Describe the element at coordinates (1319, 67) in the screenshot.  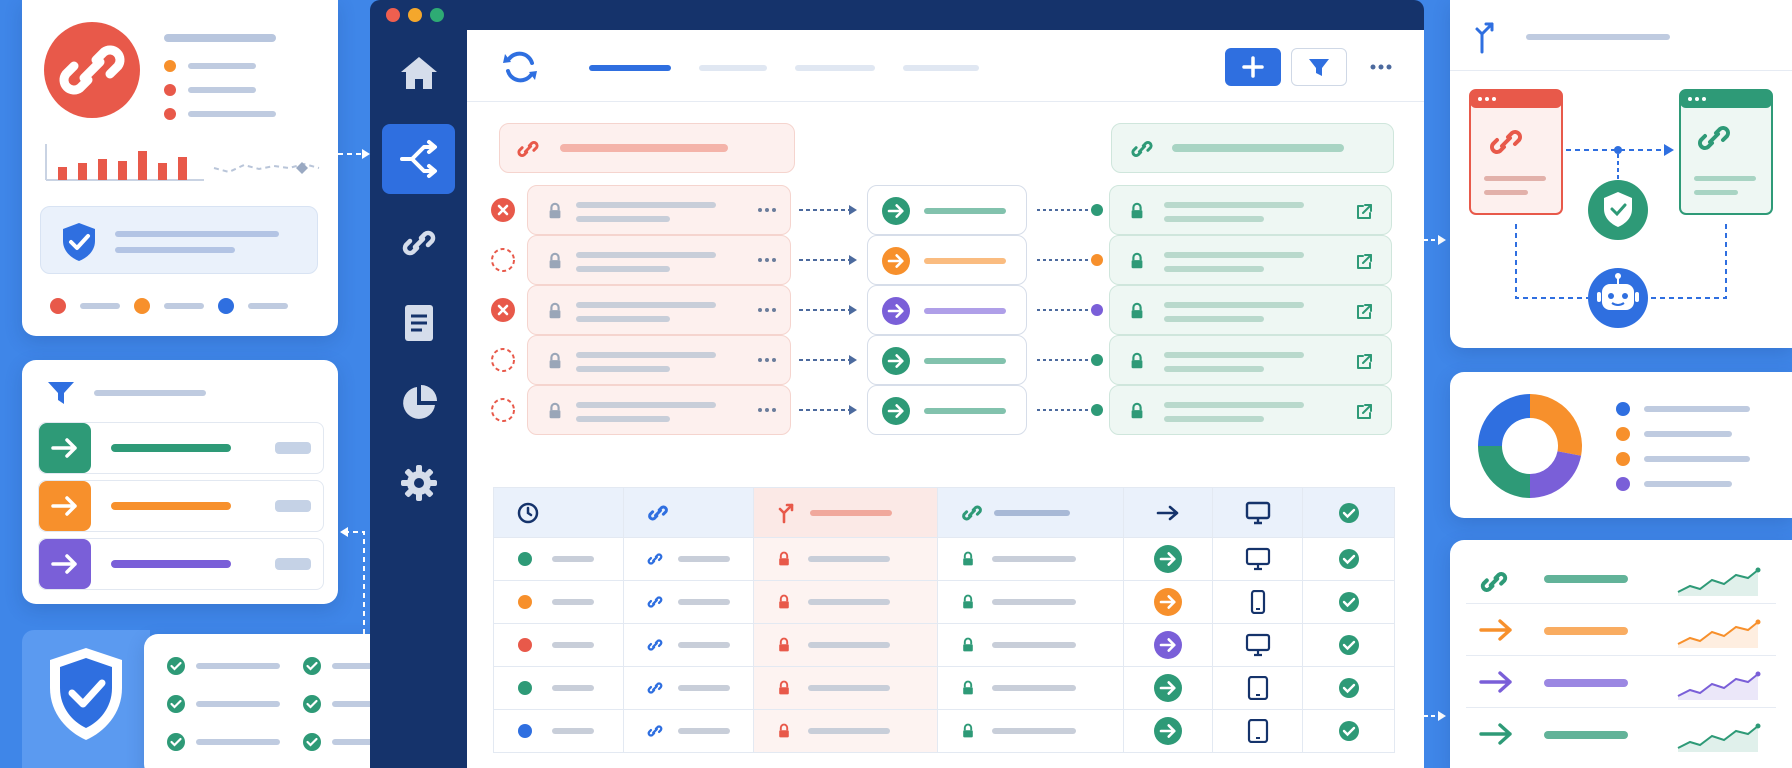
I see `filter-button` at that location.